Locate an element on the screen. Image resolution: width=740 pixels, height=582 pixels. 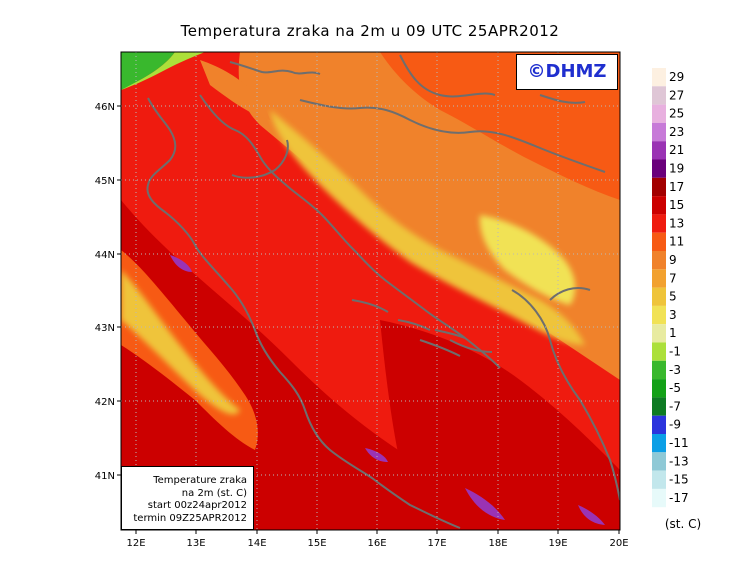
colorbar-label: 9 is located at coordinates (673, 260).